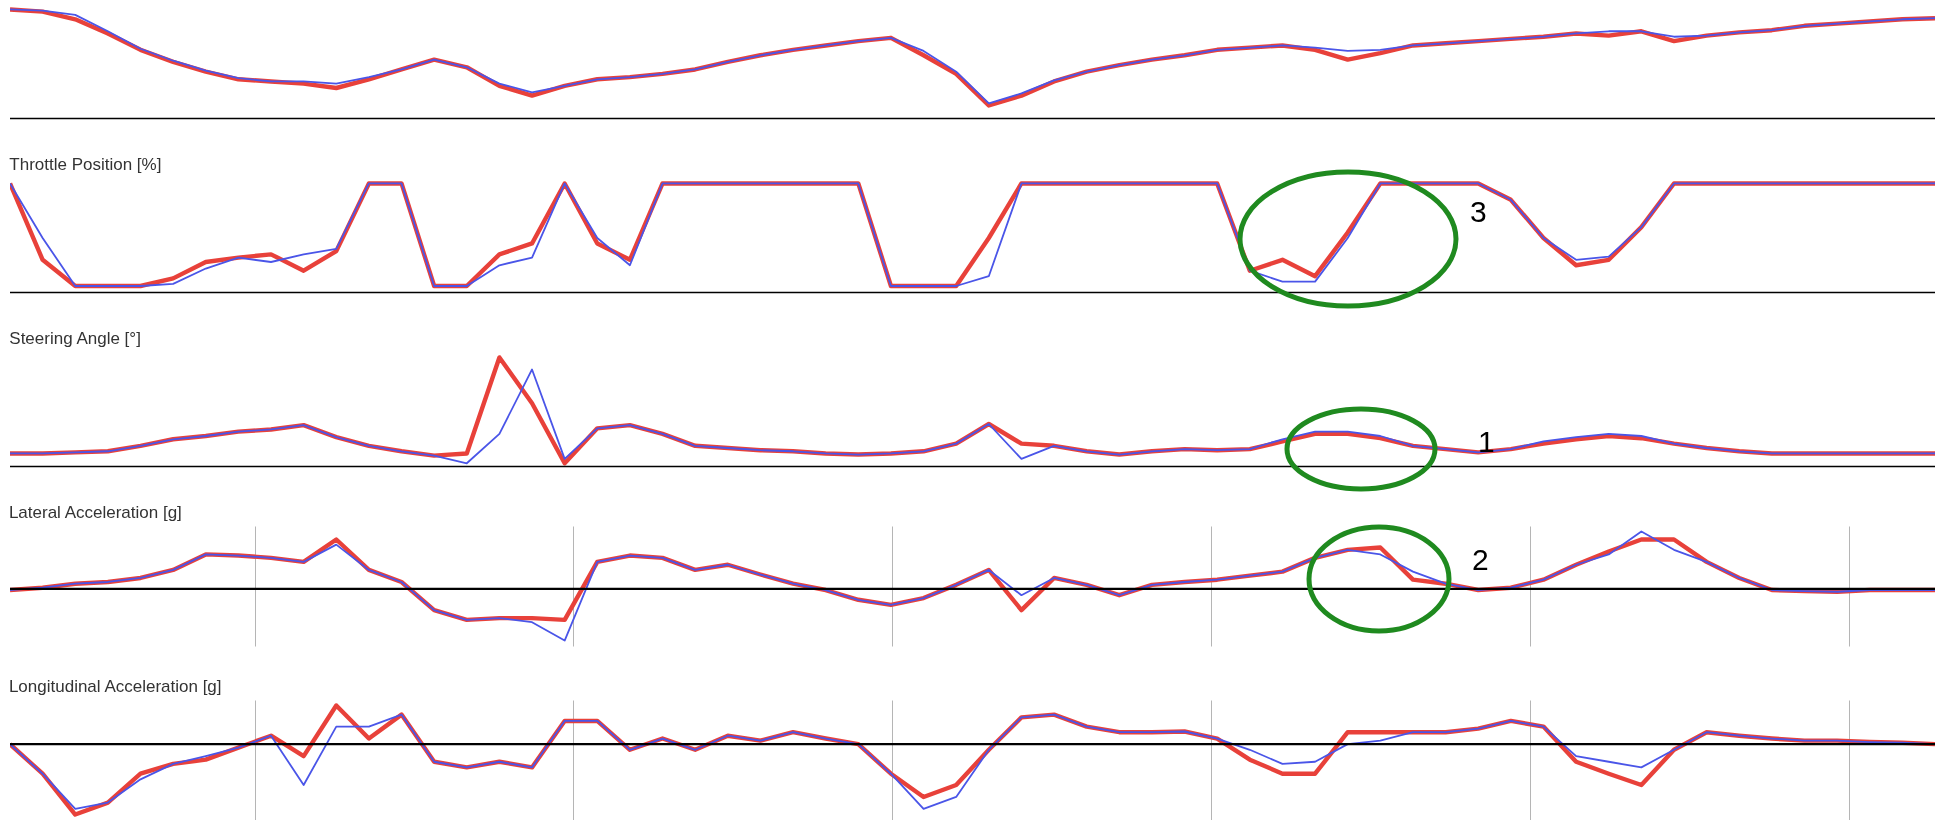 Image resolution: width=1939 pixels, height=835 pixels. What do you see at coordinates (1486, 442) in the screenshot?
I see `annotation: 1` at bounding box center [1486, 442].